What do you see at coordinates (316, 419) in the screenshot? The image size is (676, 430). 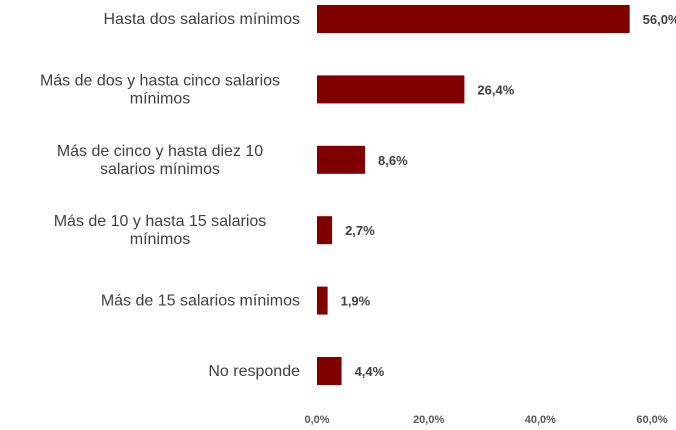 I see `x-tick-label: 0,0%` at bounding box center [316, 419].